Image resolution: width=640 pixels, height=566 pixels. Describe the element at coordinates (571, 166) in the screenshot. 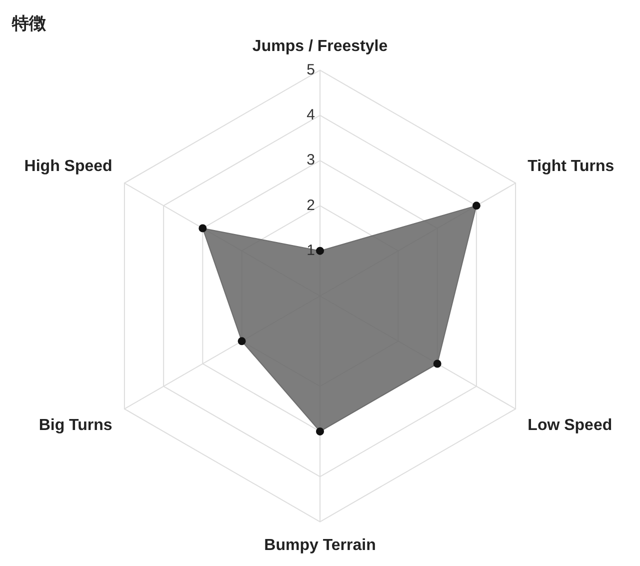

I see `spoke-label: Tight Turns` at that location.